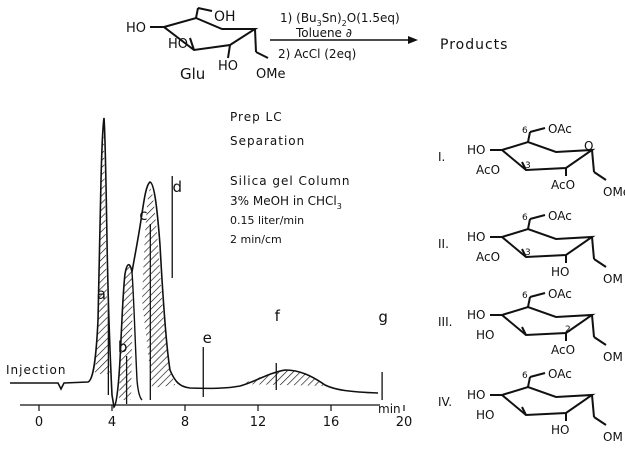  What do you see at coordinates (112, 422) in the screenshot?
I see `x-tick-label: 4` at bounding box center [112, 422].